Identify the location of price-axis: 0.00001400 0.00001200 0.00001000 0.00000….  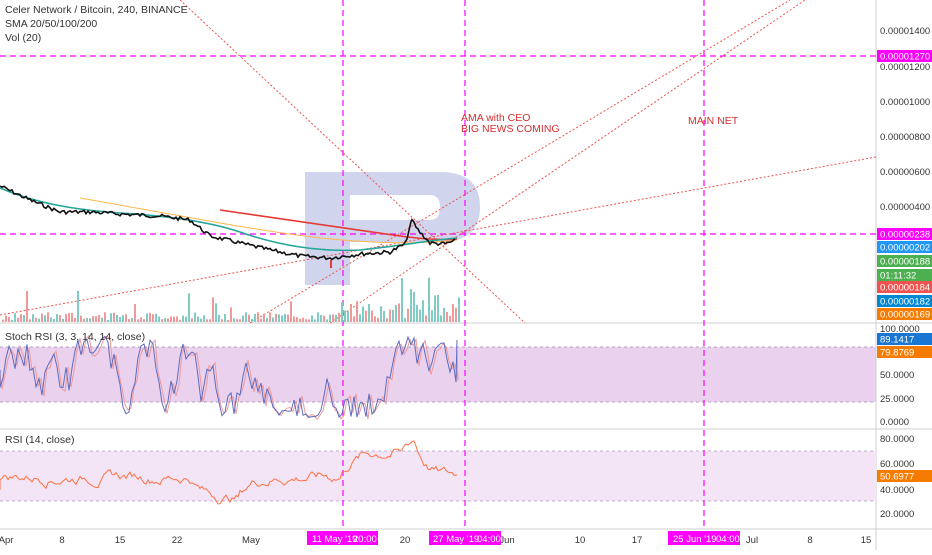
(905, 119).